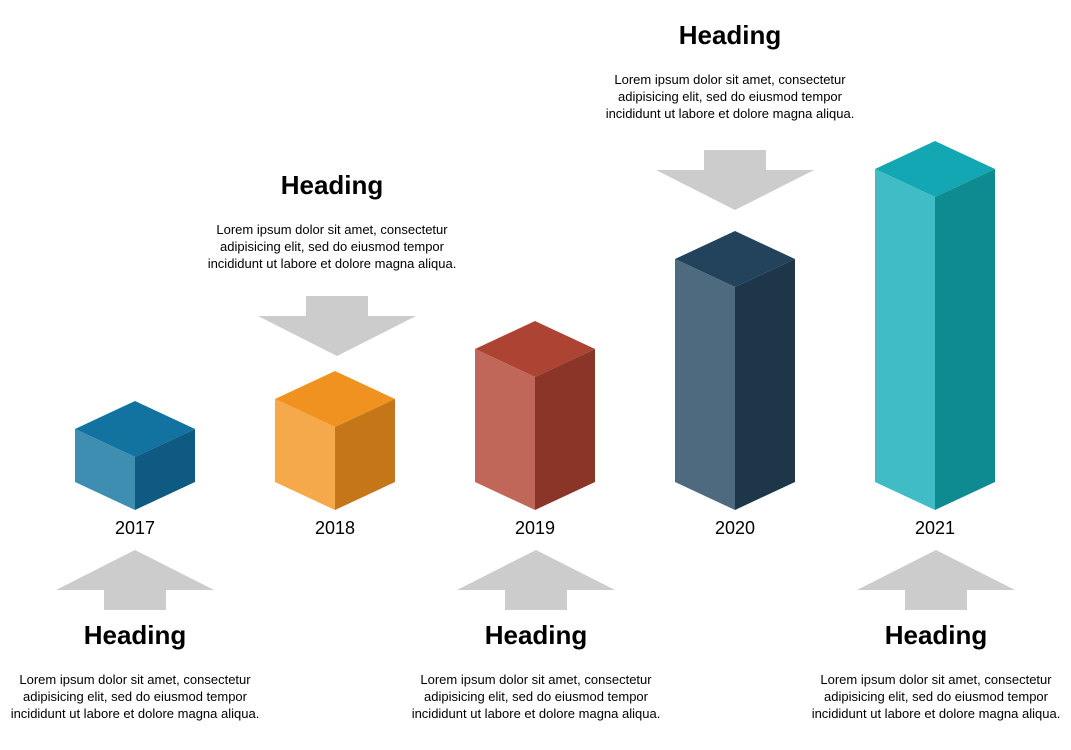 This screenshot has height=750, width=1071. What do you see at coordinates (536, 635) in the screenshot?
I see `heading-2019: Heading` at bounding box center [536, 635].